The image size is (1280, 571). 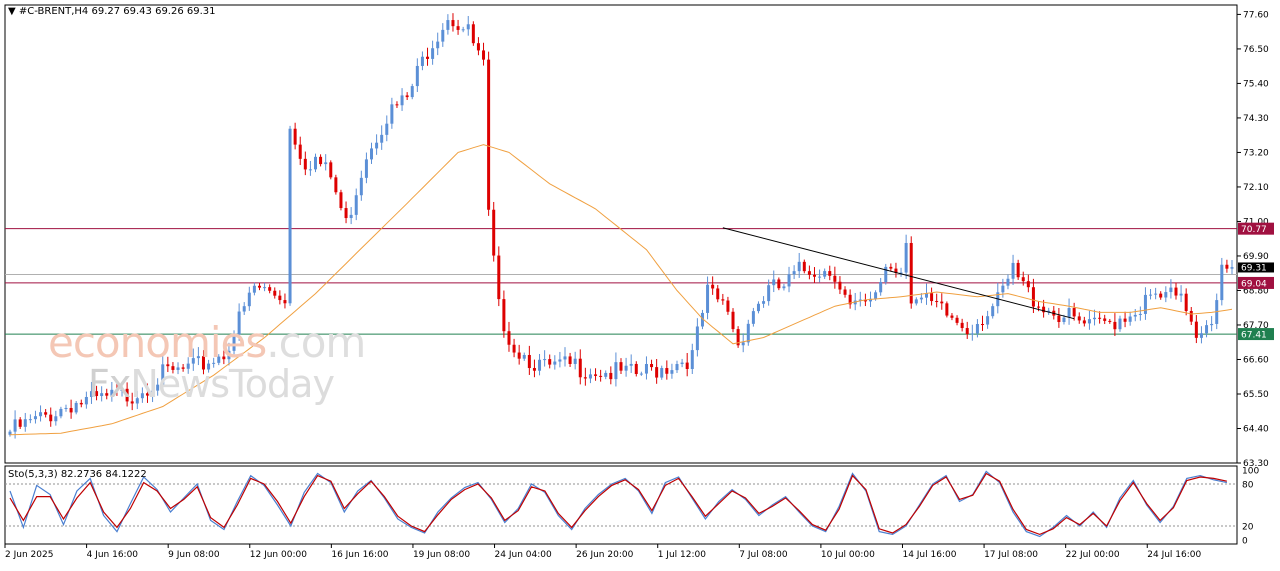 I want to click on level-price-label: 70.77, so click(x=1254, y=230).